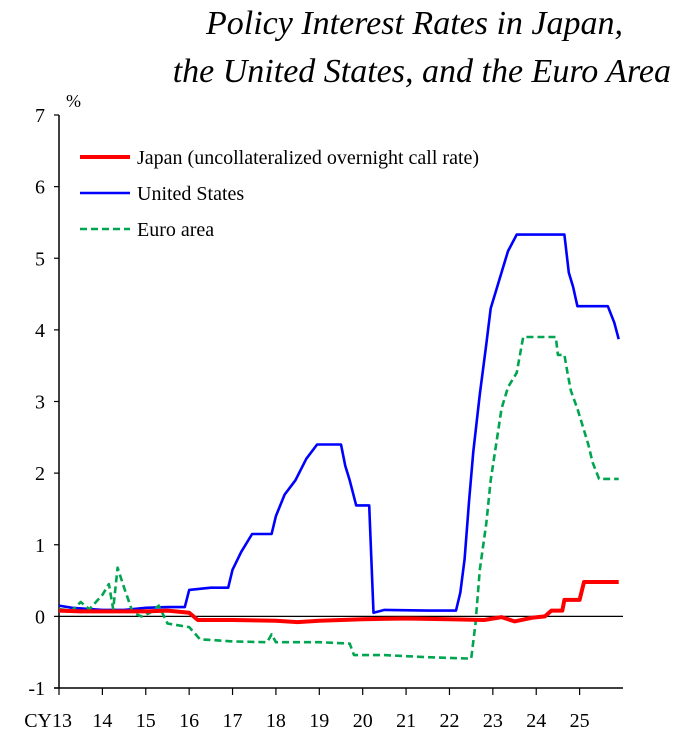  I want to click on x-tick-label: 20, so click(363, 721).